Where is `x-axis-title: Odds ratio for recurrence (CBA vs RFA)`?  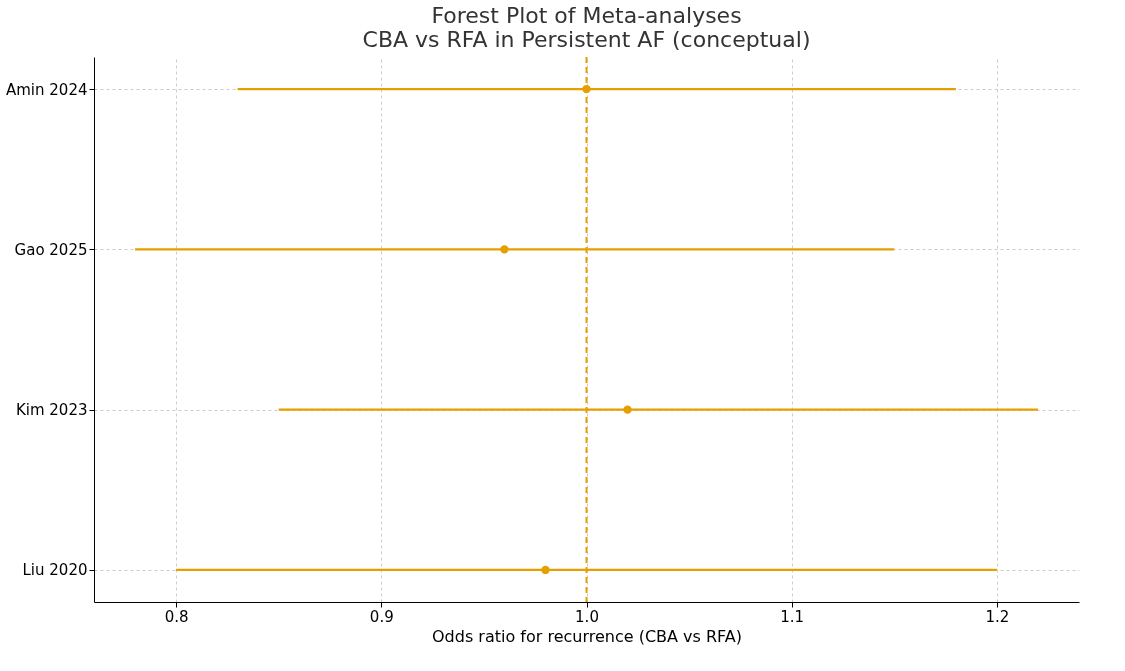 x-axis-title: Odds ratio for recurrence (CBA vs RFA) is located at coordinates (587, 636).